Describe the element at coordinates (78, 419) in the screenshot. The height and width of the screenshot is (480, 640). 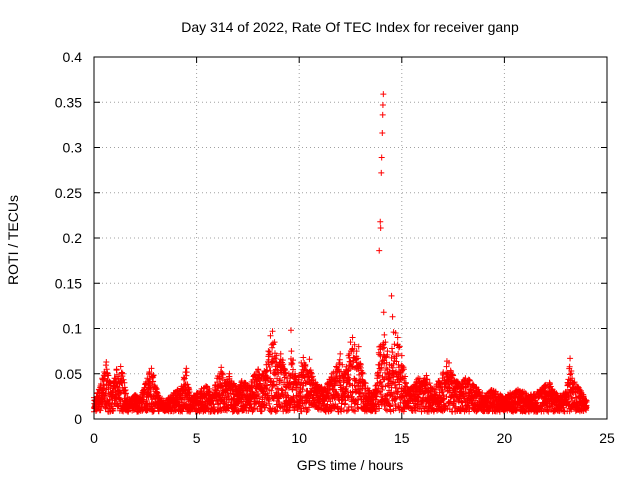
I see `y-tick-label: 0` at that location.